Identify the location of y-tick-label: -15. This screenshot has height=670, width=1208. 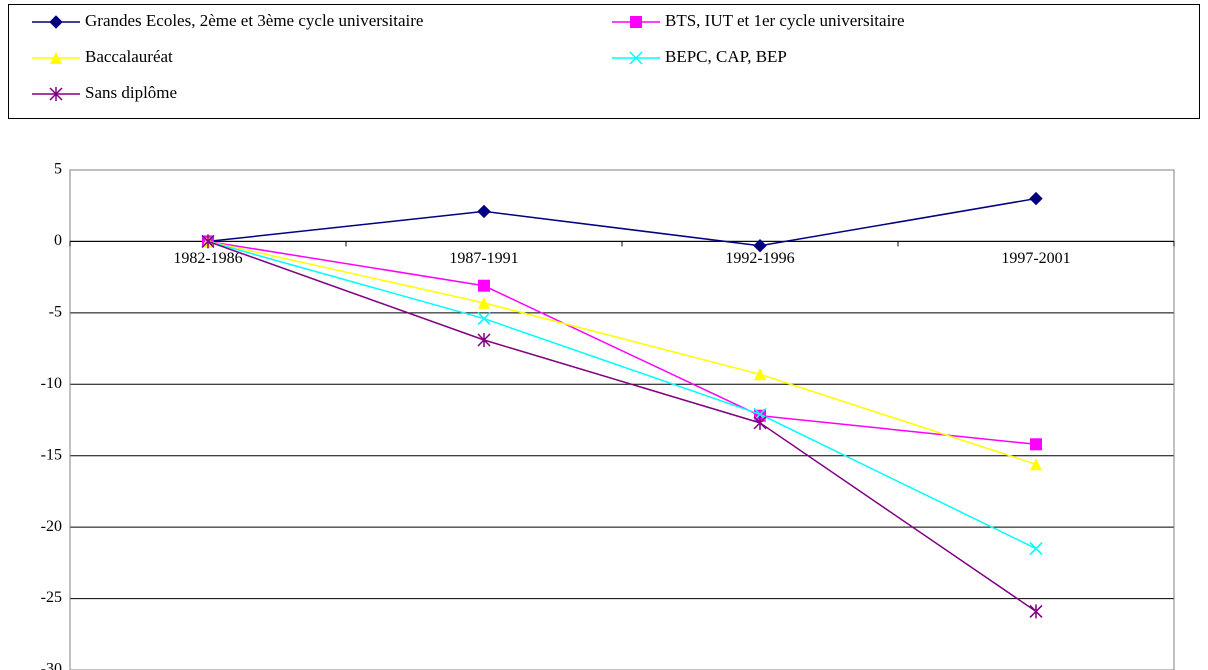
(51, 454).